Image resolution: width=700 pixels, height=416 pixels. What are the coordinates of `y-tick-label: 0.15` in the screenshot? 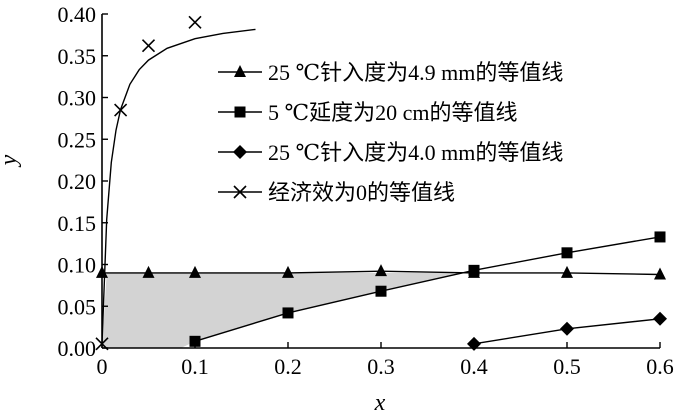 It's located at (77, 223).